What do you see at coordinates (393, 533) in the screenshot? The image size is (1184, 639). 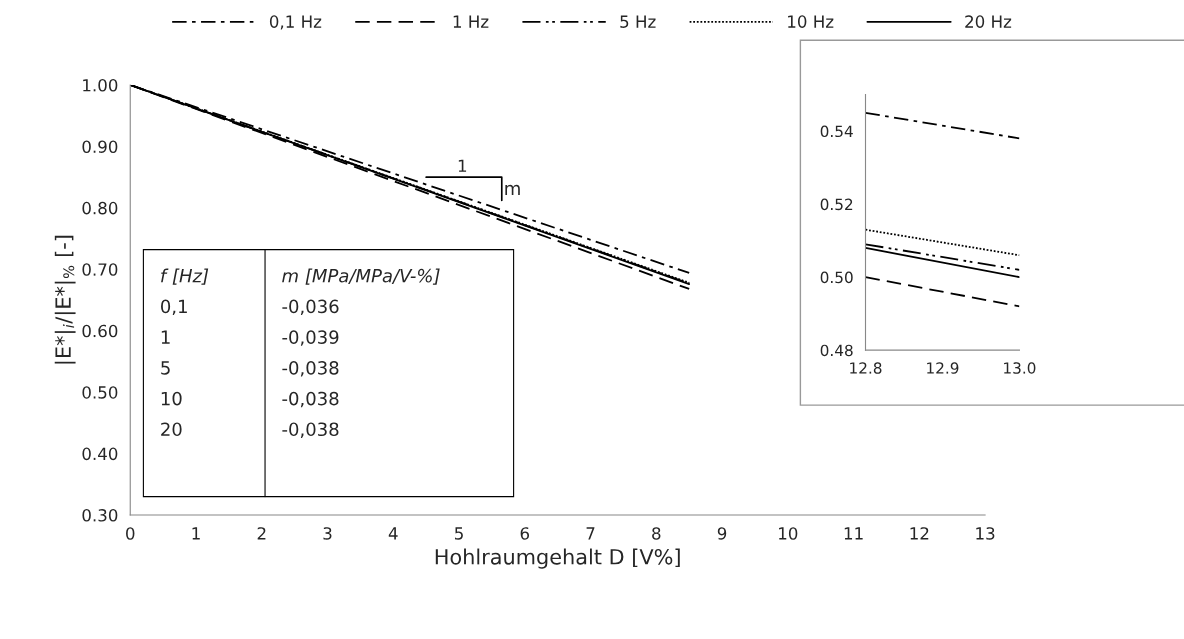 I see `x-tick-label: 4` at bounding box center [393, 533].